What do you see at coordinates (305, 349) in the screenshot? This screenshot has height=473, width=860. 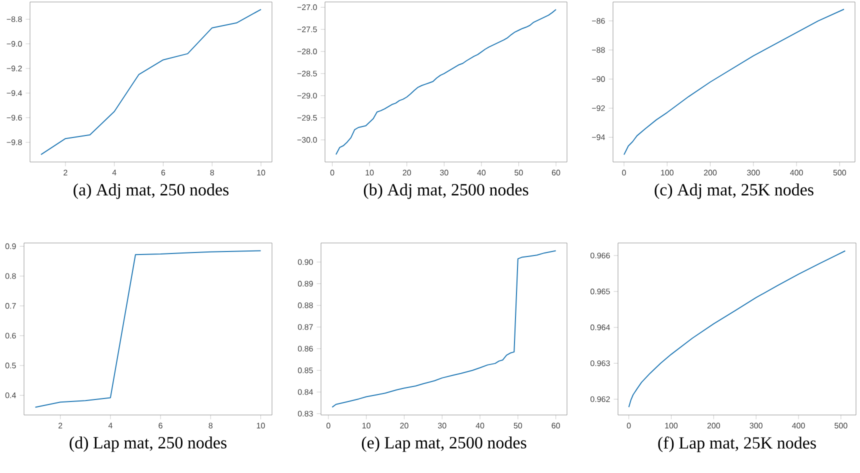 I see `y-tick-label: 0.86` at bounding box center [305, 349].